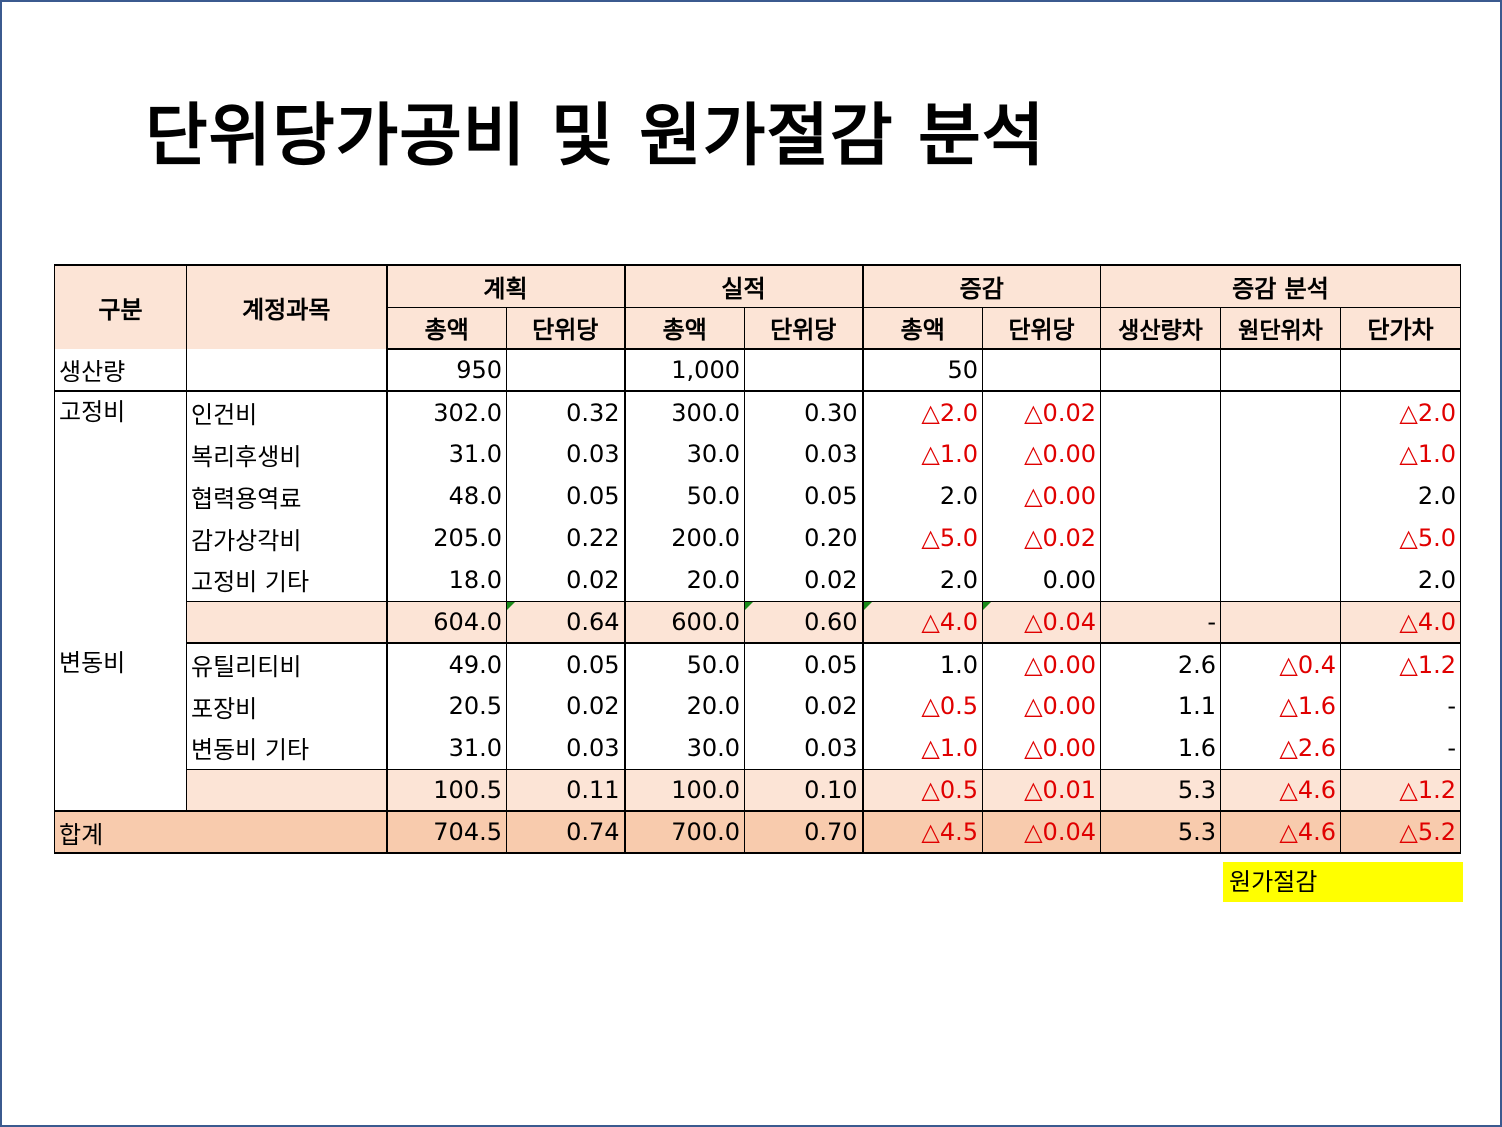  I want to click on actual-unit-cell: 0.30, so click(804, 412).